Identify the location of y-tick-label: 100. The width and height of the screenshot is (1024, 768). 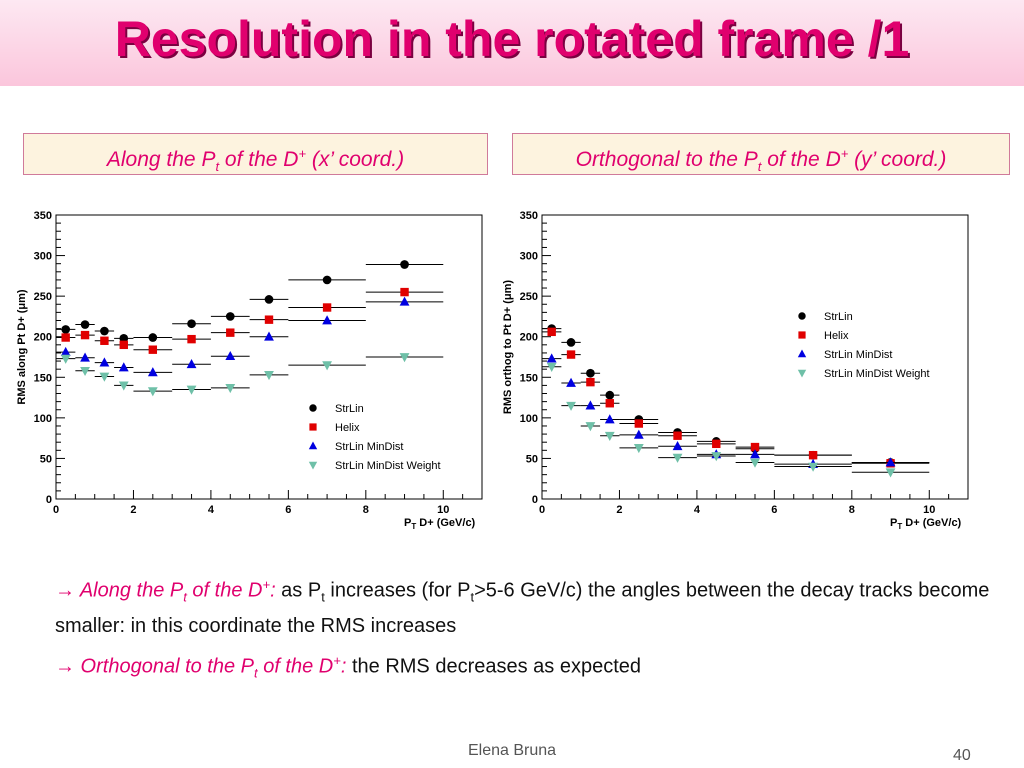
(43, 419).